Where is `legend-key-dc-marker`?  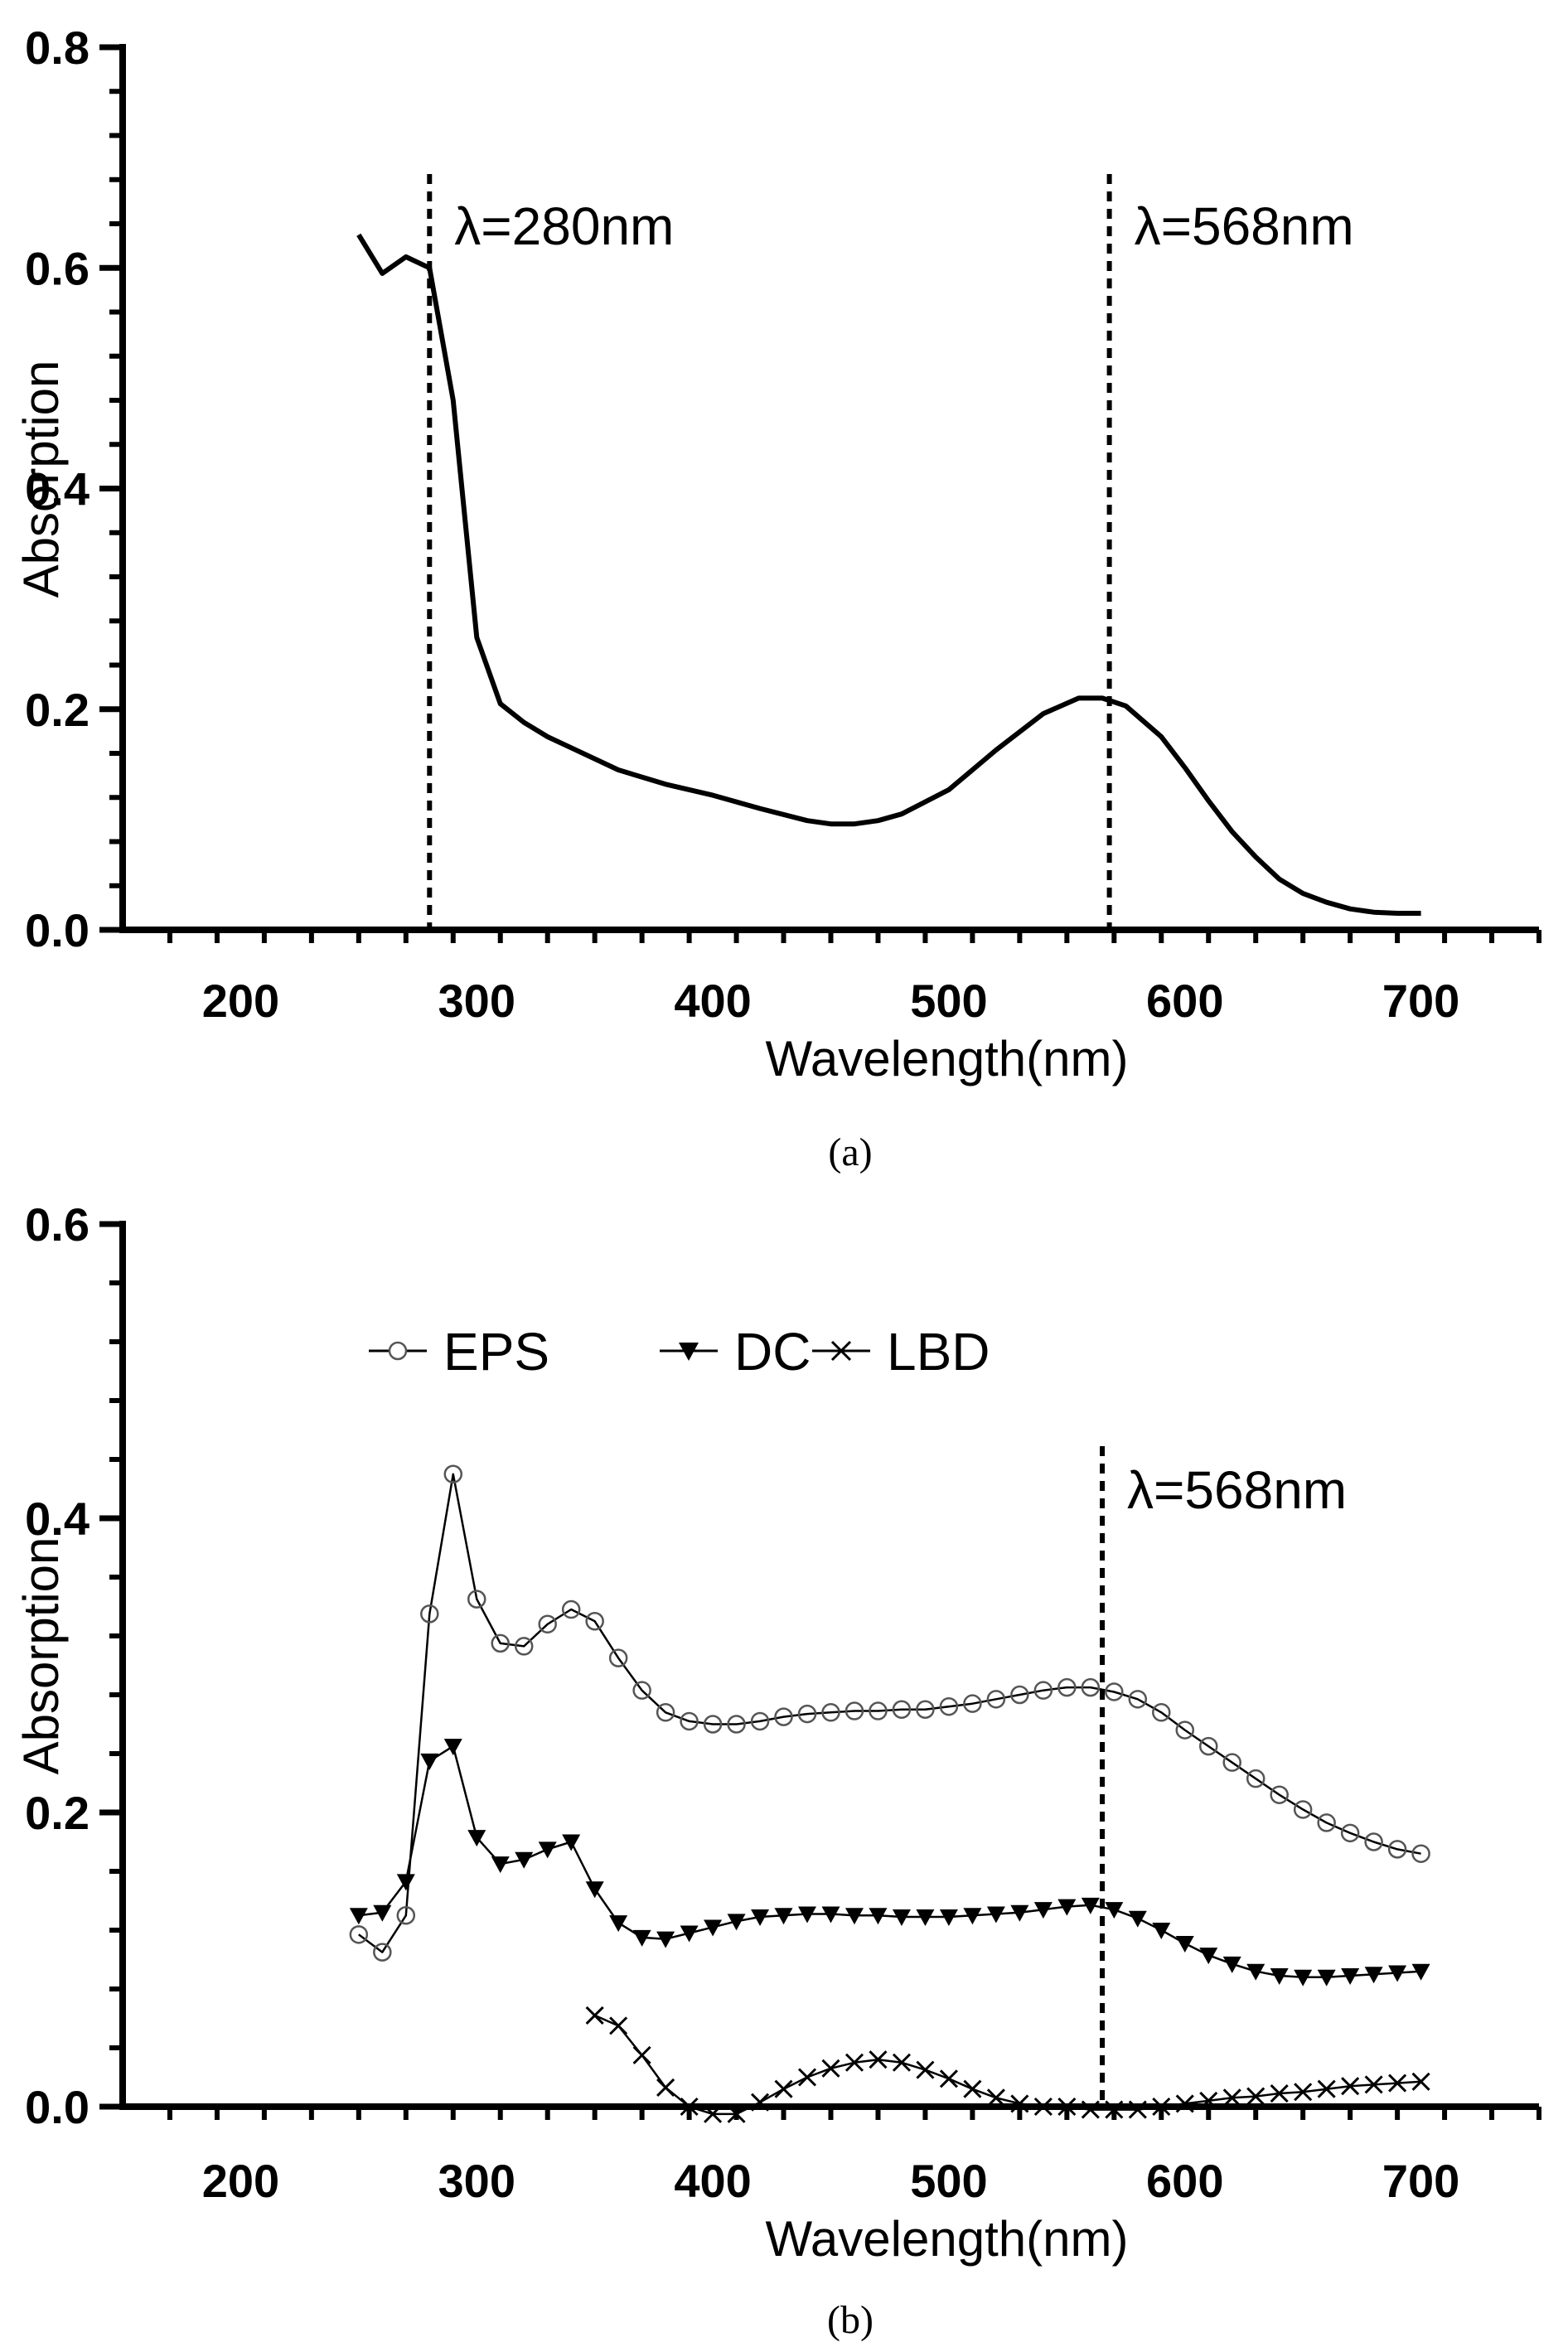 legend-key-dc-marker is located at coordinates (689, 1352).